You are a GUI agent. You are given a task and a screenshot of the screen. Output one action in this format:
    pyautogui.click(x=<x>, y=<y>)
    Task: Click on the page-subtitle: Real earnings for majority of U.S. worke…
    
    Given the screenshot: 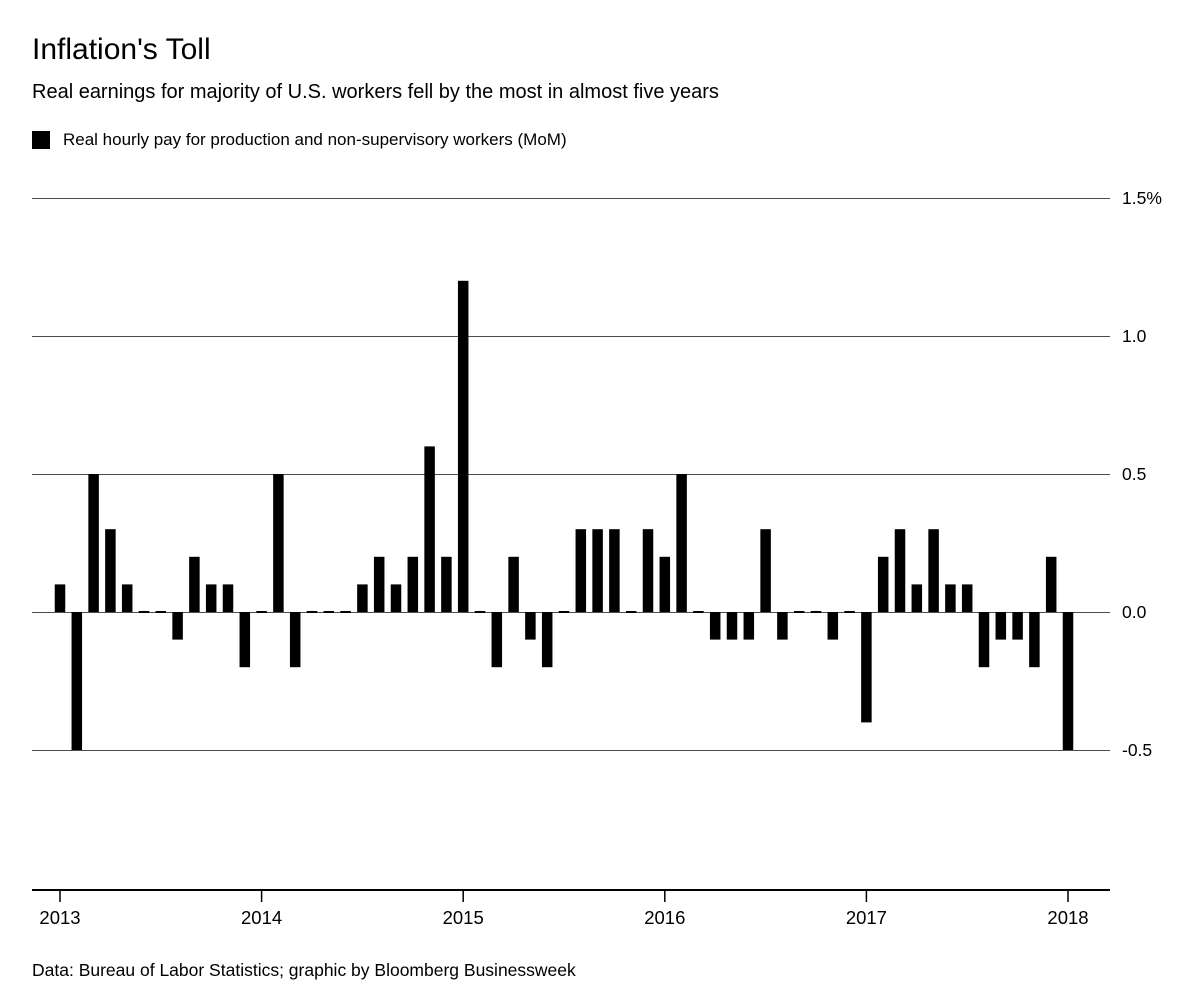 What is the action you would take?
    pyautogui.click(x=375, y=92)
    